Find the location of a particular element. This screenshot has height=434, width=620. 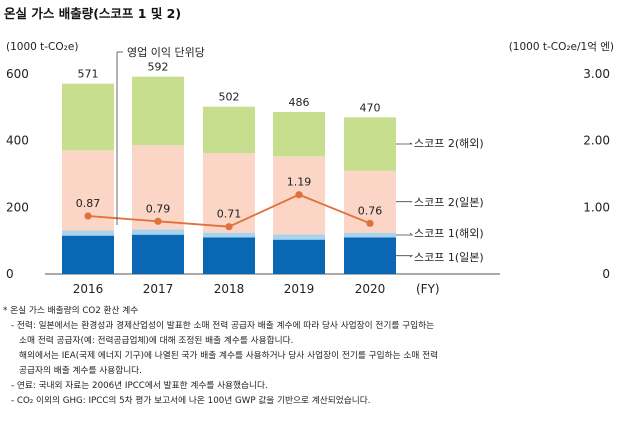

x-tick-label: 2018 is located at coordinates (229, 289).